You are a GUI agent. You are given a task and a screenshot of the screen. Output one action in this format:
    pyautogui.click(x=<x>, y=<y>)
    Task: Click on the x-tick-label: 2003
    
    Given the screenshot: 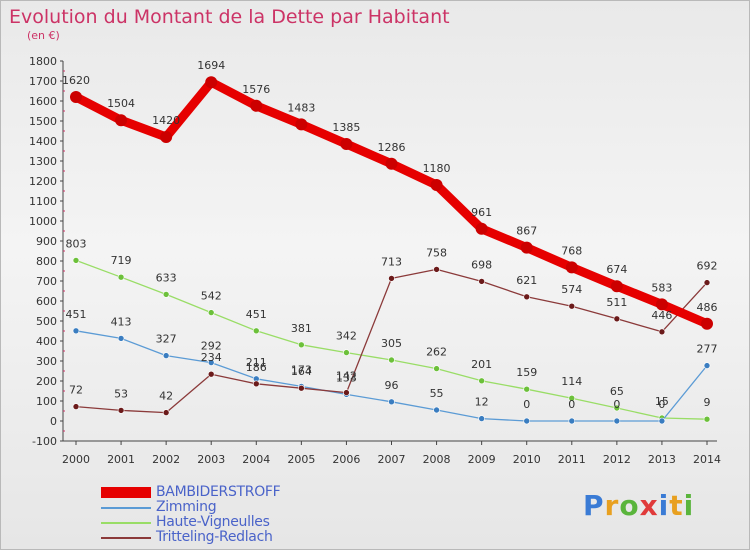 What is the action you would take?
    pyautogui.click(x=211, y=459)
    